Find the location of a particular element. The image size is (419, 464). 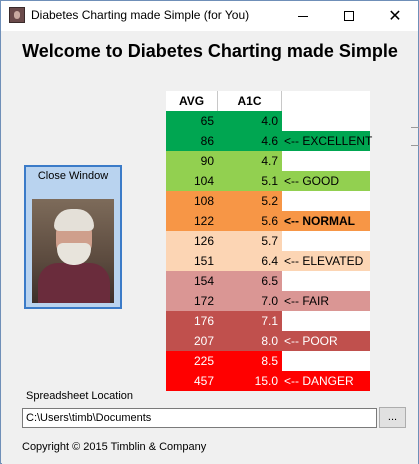

avg-cell: 151 is located at coordinates (192, 261).